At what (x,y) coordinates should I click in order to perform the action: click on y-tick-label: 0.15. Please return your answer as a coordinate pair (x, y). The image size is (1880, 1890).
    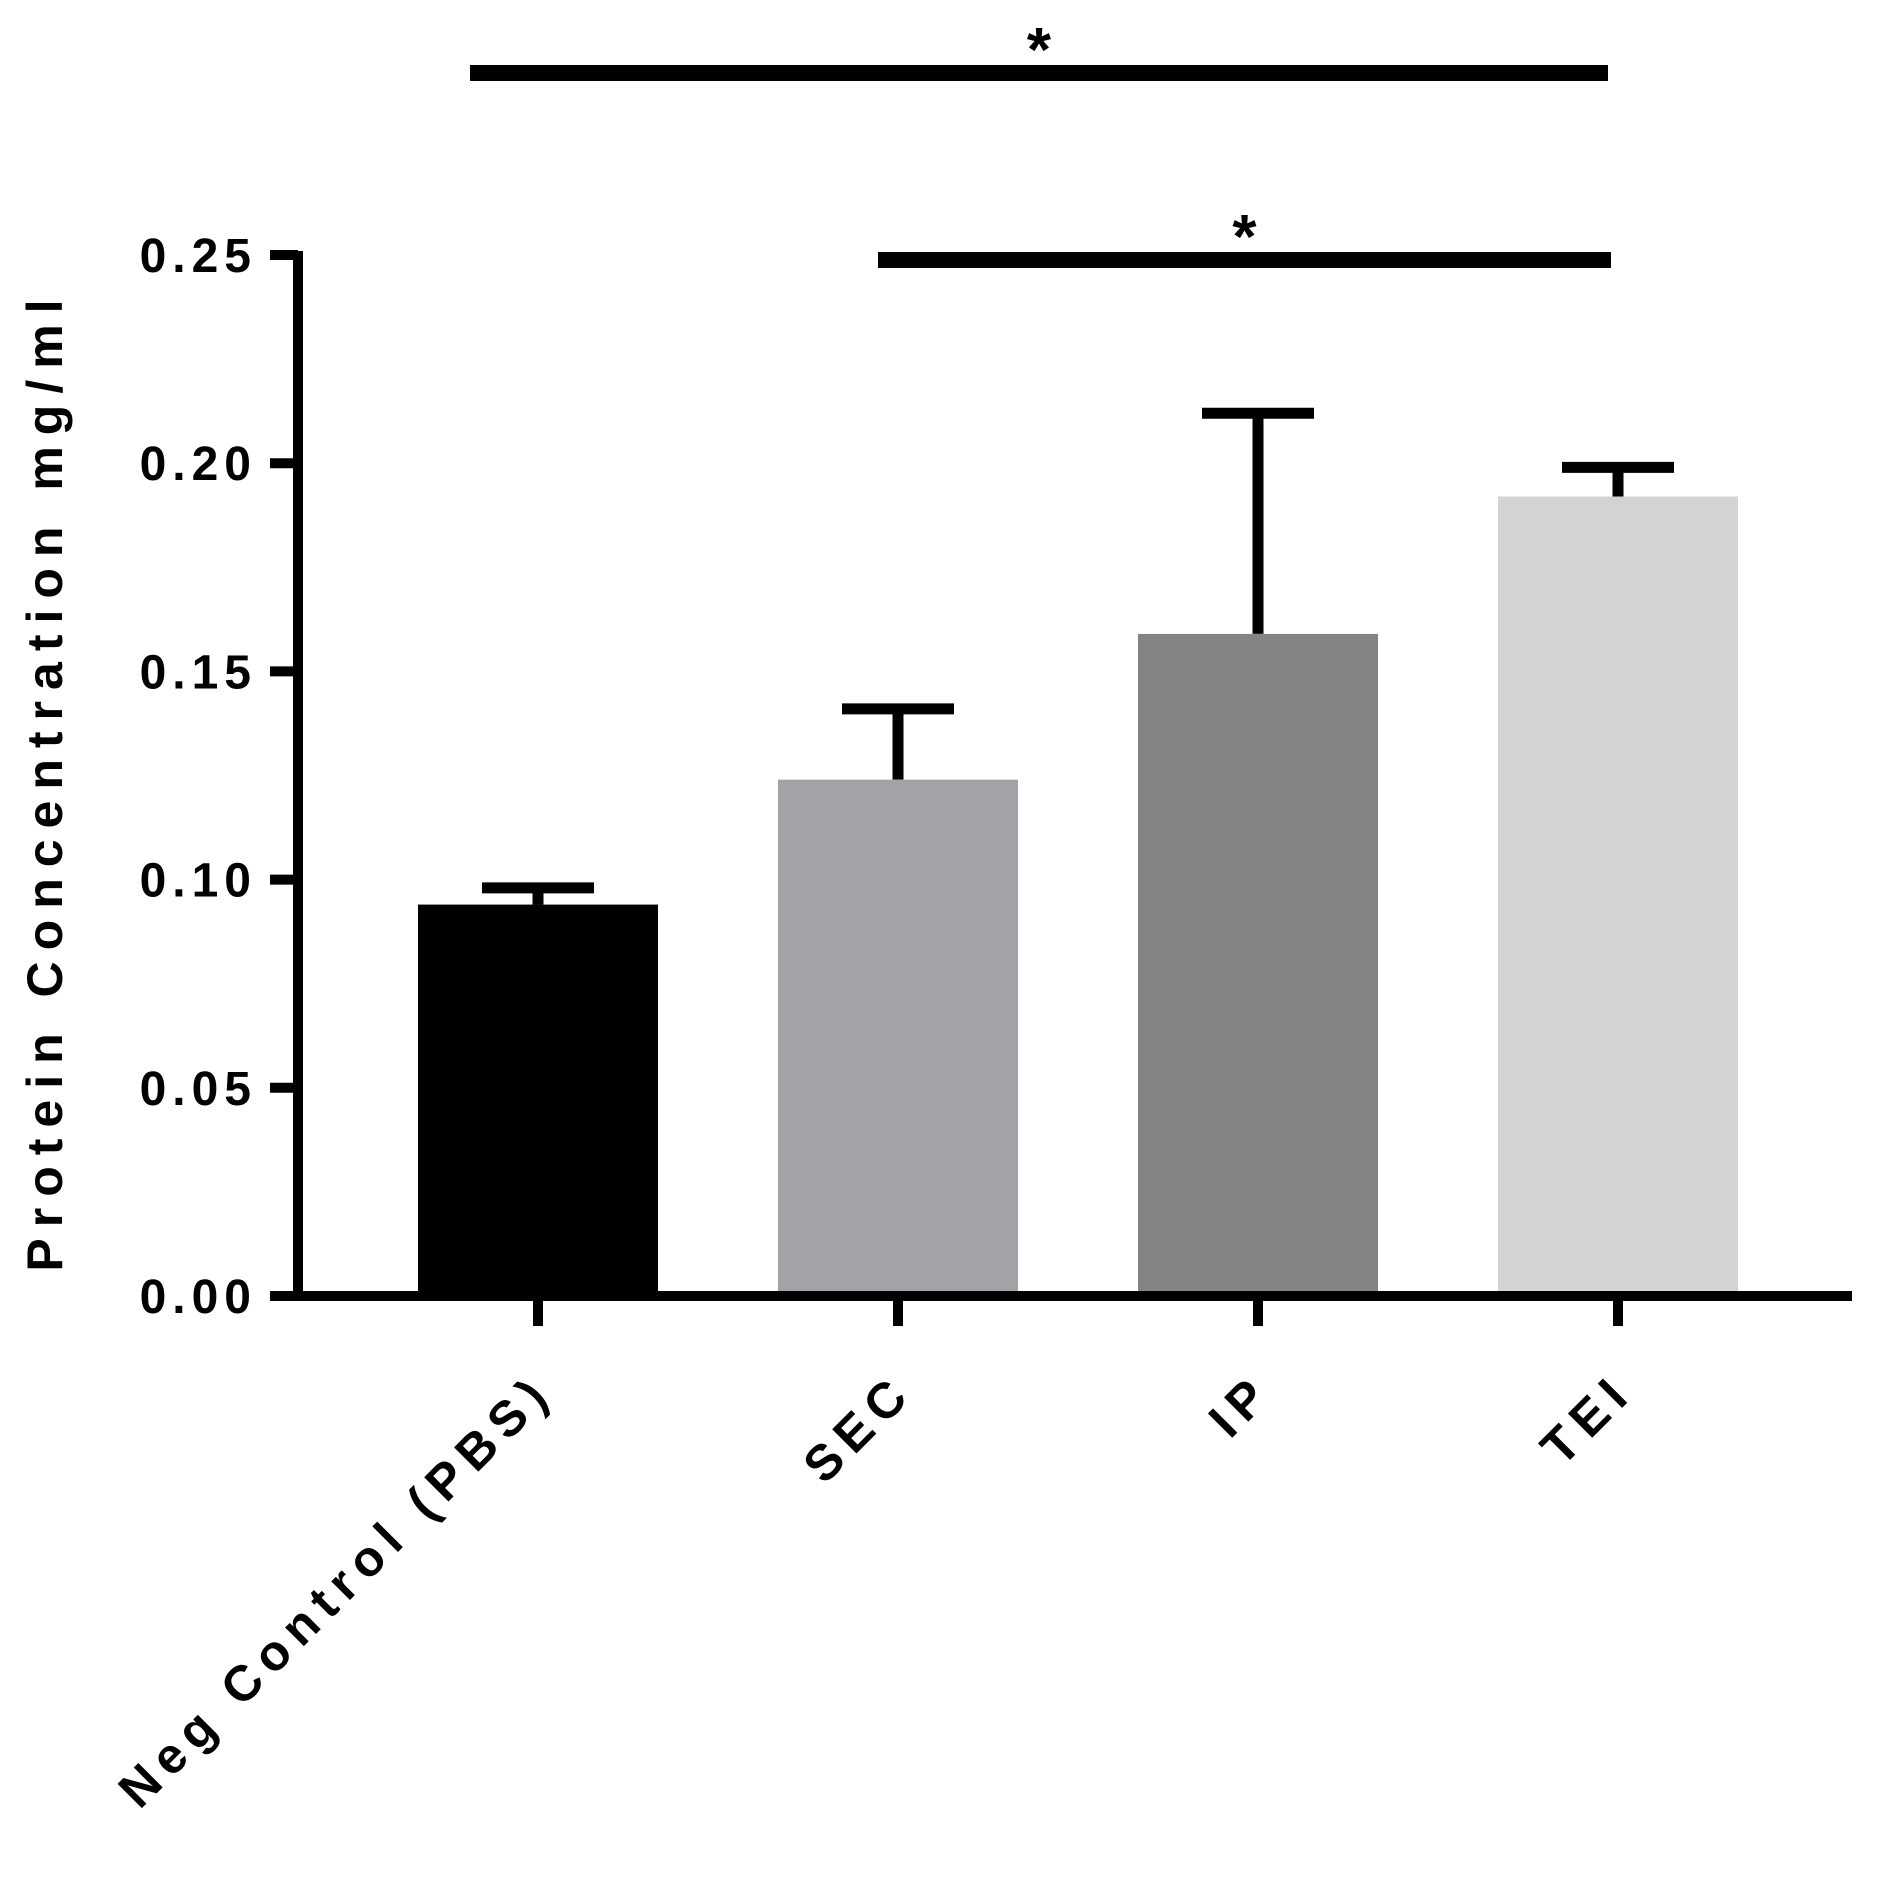
    Looking at the image, I should click on (198, 672).